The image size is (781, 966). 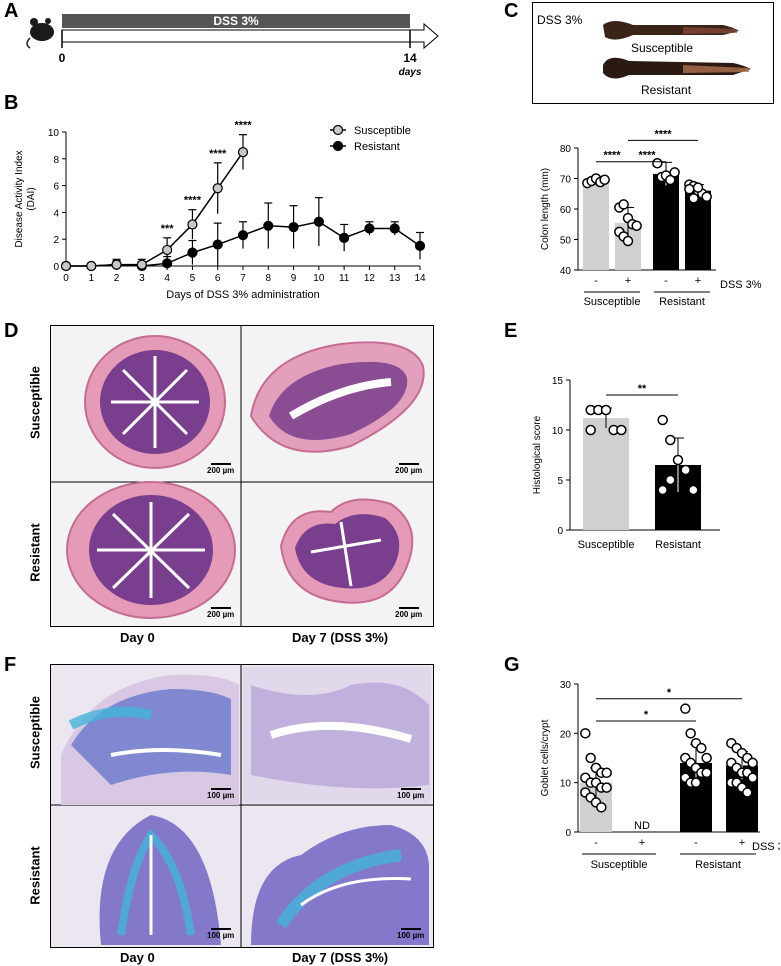 What do you see at coordinates (137, 637) in the screenshot?
I see `col-label-day0: Day 0` at bounding box center [137, 637].